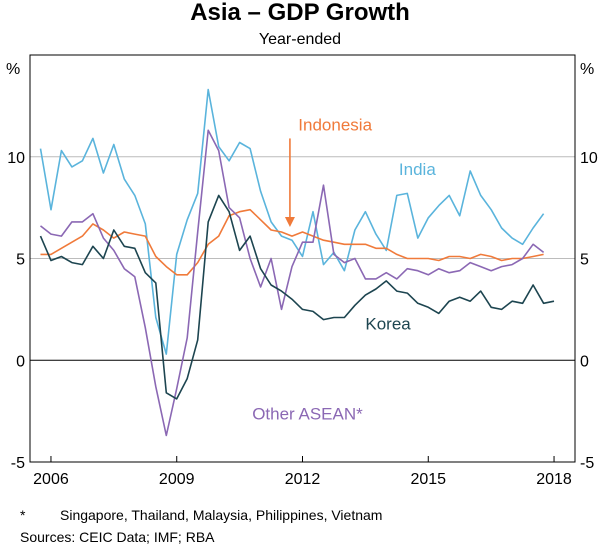 The height and width of the screenshot is (548, 600). I want to click on sources: Sources: CEIC Data; IMF; RBA, so click(117, 537).